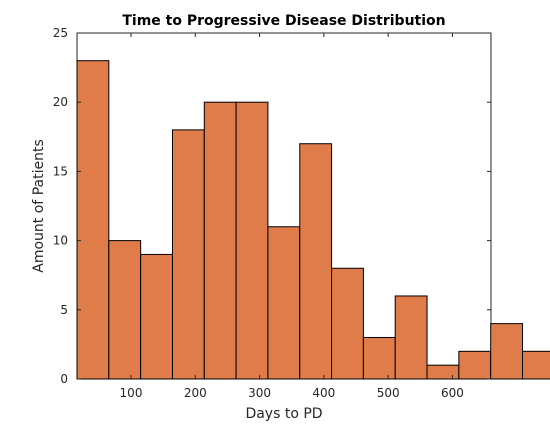  What do you see at coordinates (388, 393) in the screenshot?
I see `x-tick-label: 500` at bounding box center [388, 393].